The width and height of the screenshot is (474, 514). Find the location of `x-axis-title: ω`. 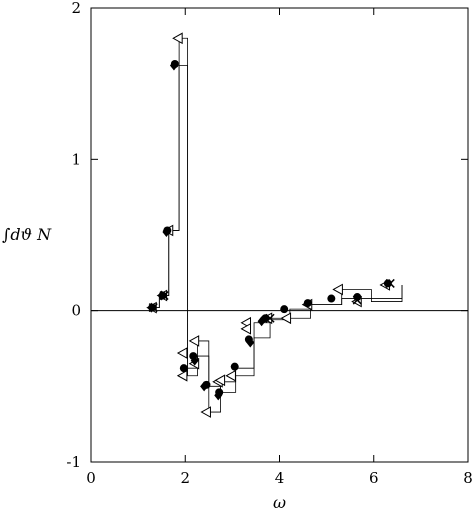

x-axis-title: ω is located at coordinates (279, 502).